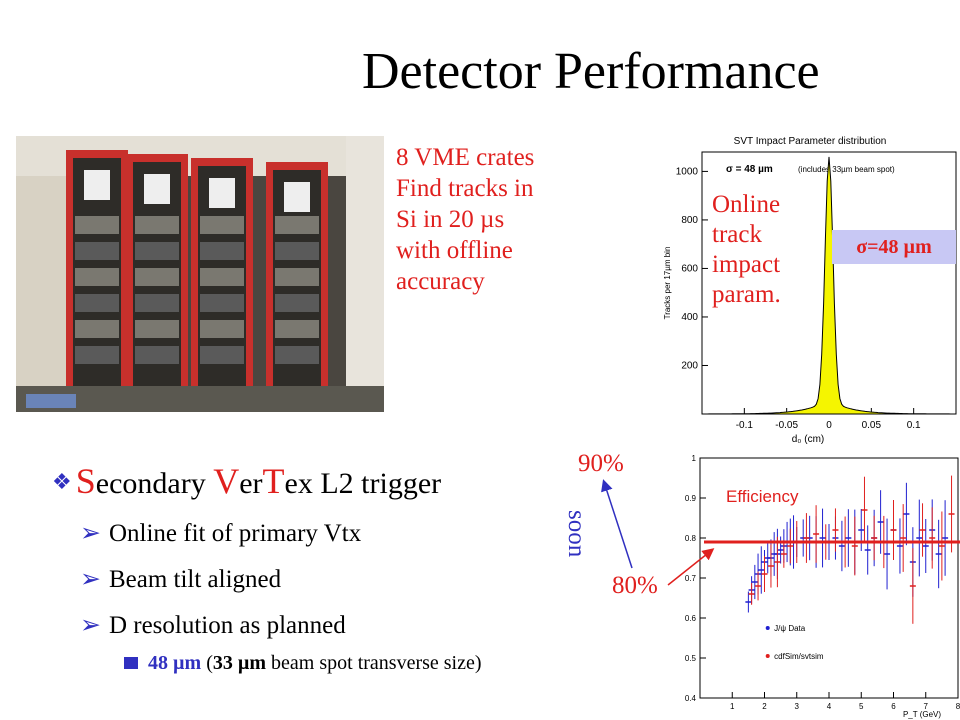 The width and height of the screenshot is (960, 720). What do you see at coordinates (829, 706) in the screenshot?
I see `x-tick-label: 4` at bounding box center [829, 706].